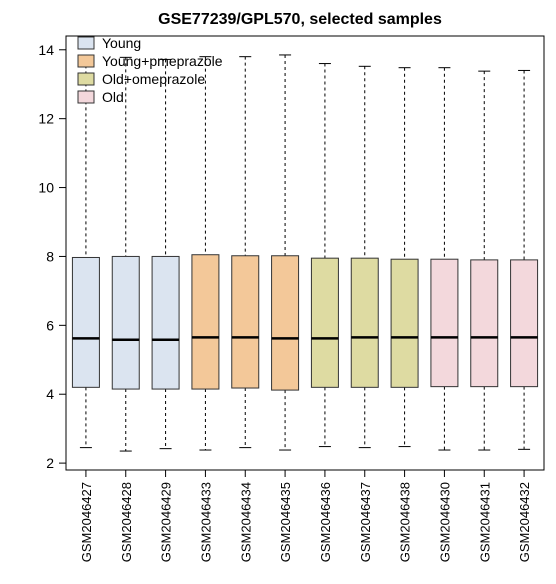  What do you see at coordinates (245, 522) in the screenshot?
I see `x-tick-label: GSM2046434` at bounding box center [245, 522].